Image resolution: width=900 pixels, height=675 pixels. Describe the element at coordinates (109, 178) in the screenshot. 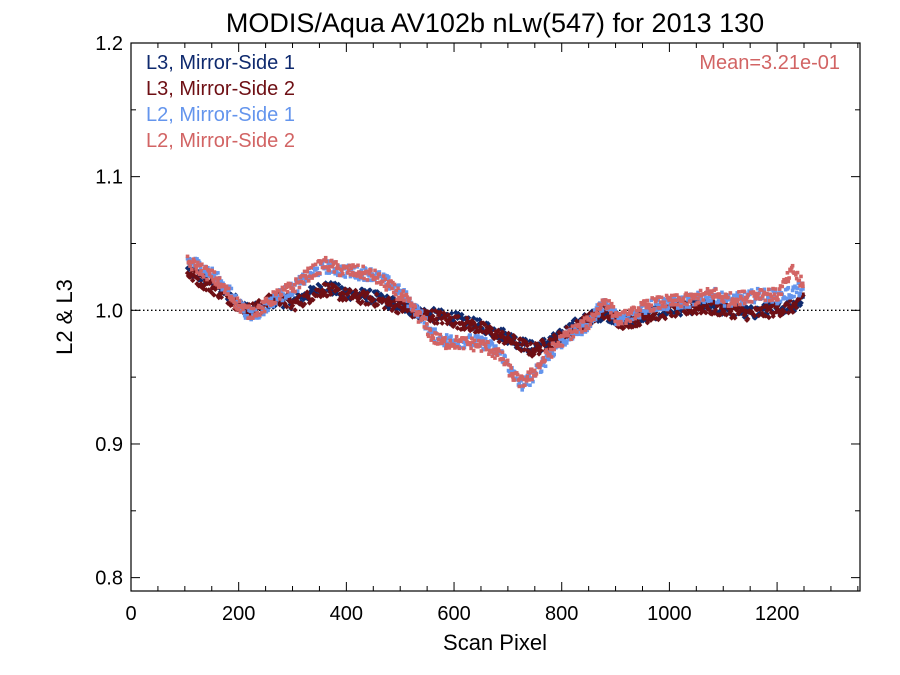

I see `y-tick-label: 1.1` at that location.